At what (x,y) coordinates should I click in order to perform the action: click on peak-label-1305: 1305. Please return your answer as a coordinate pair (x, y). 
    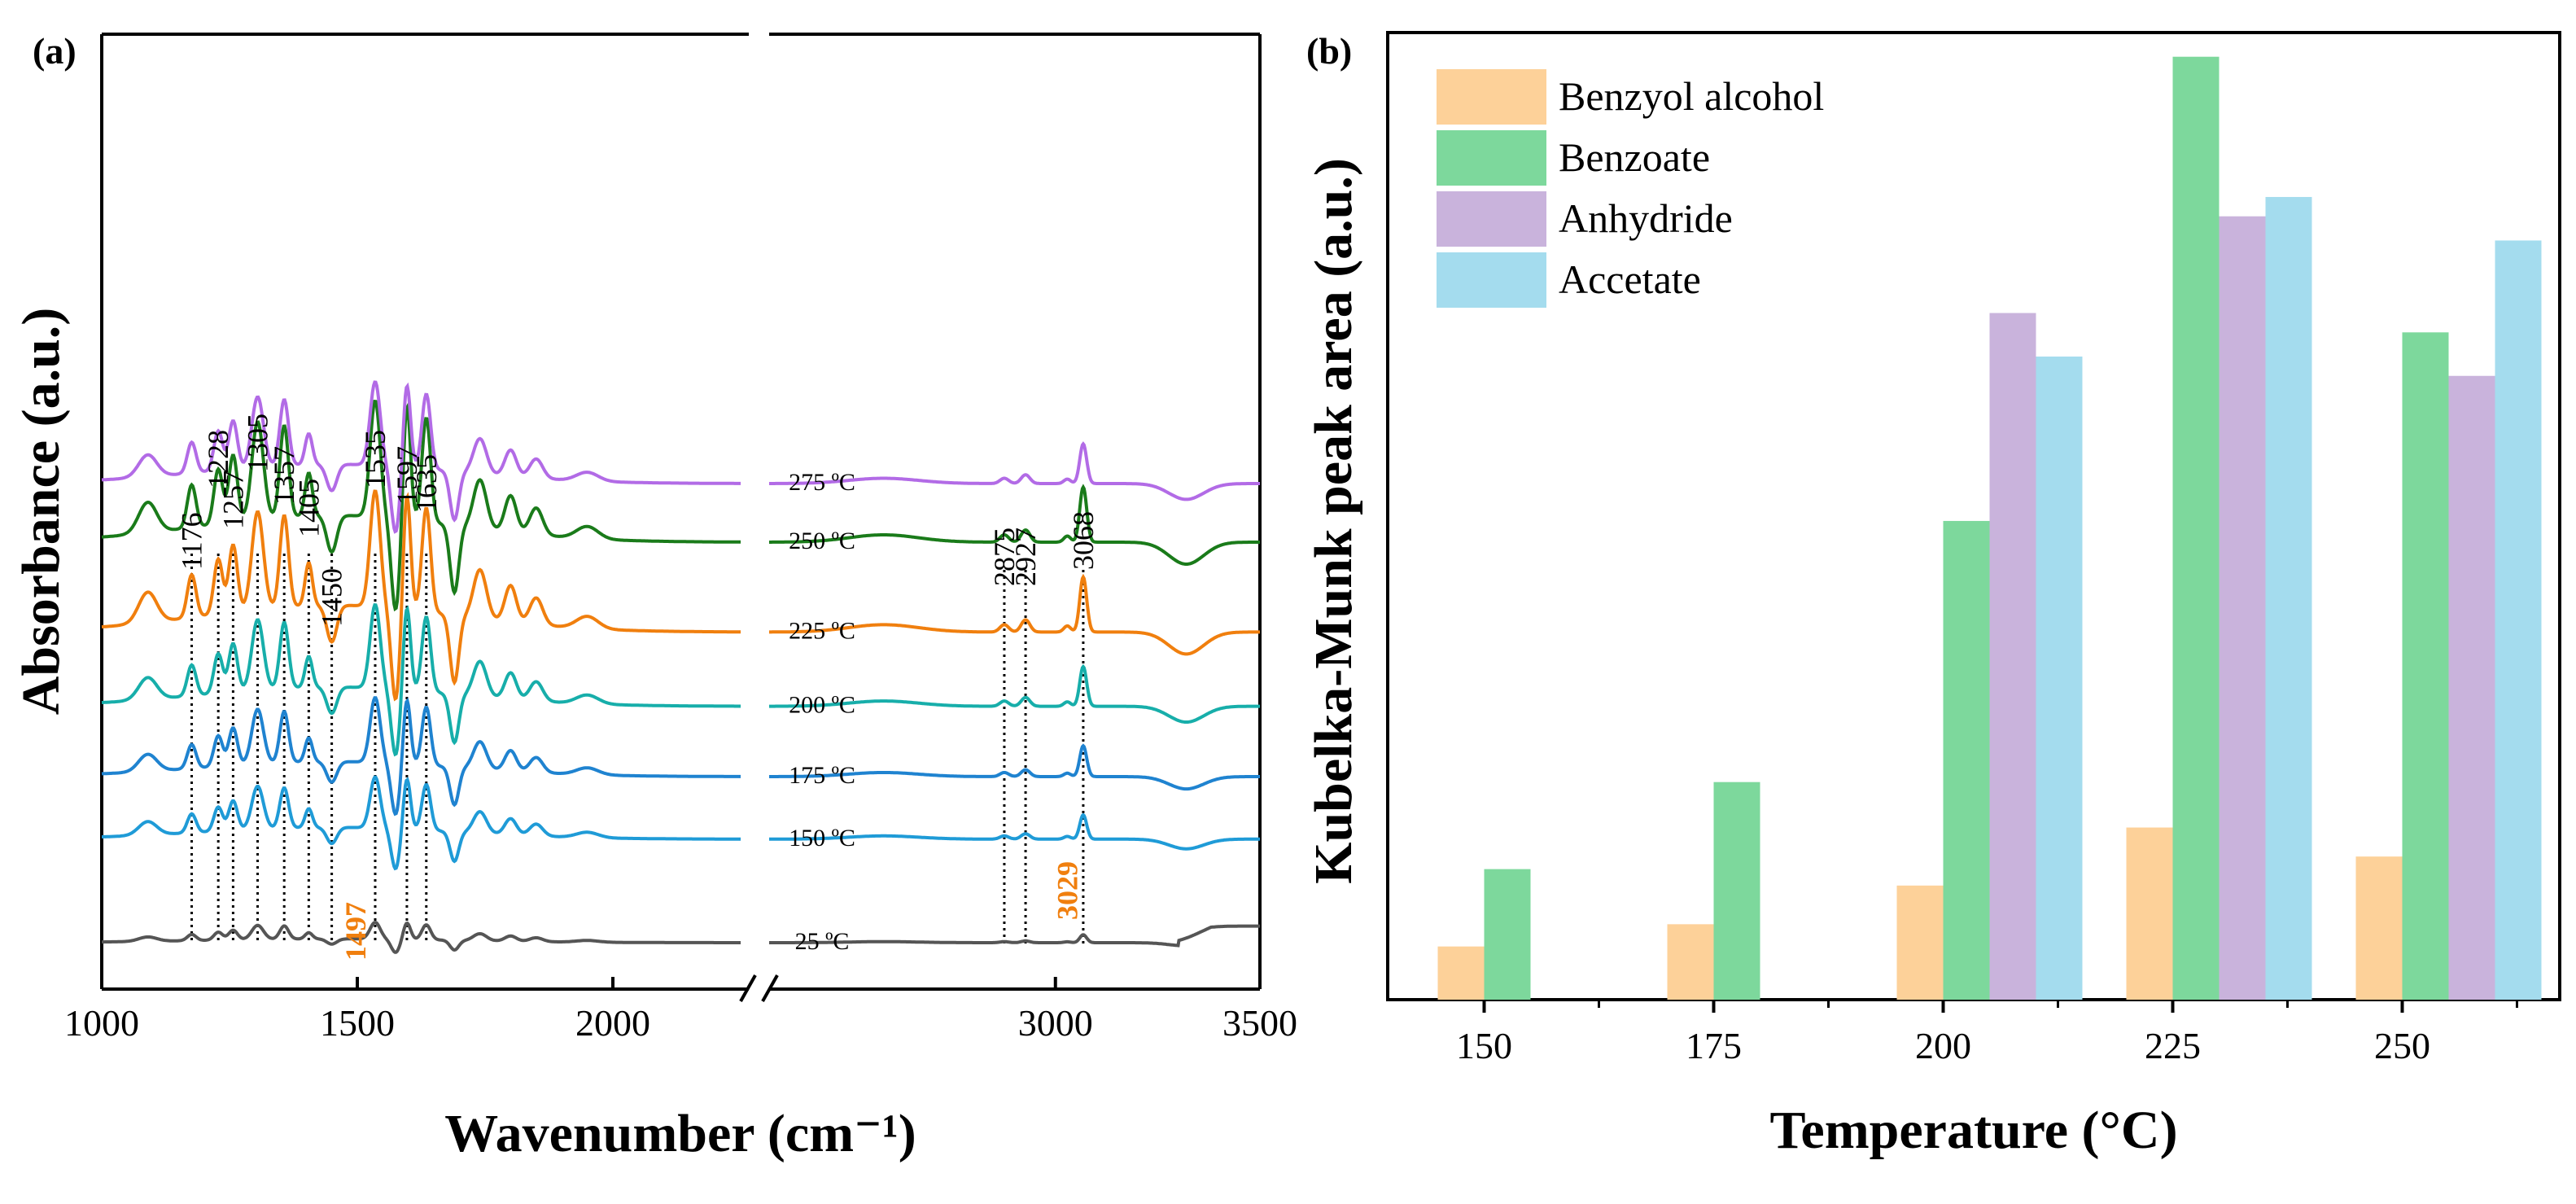
    Looking at the image, I should click on (258, 443).